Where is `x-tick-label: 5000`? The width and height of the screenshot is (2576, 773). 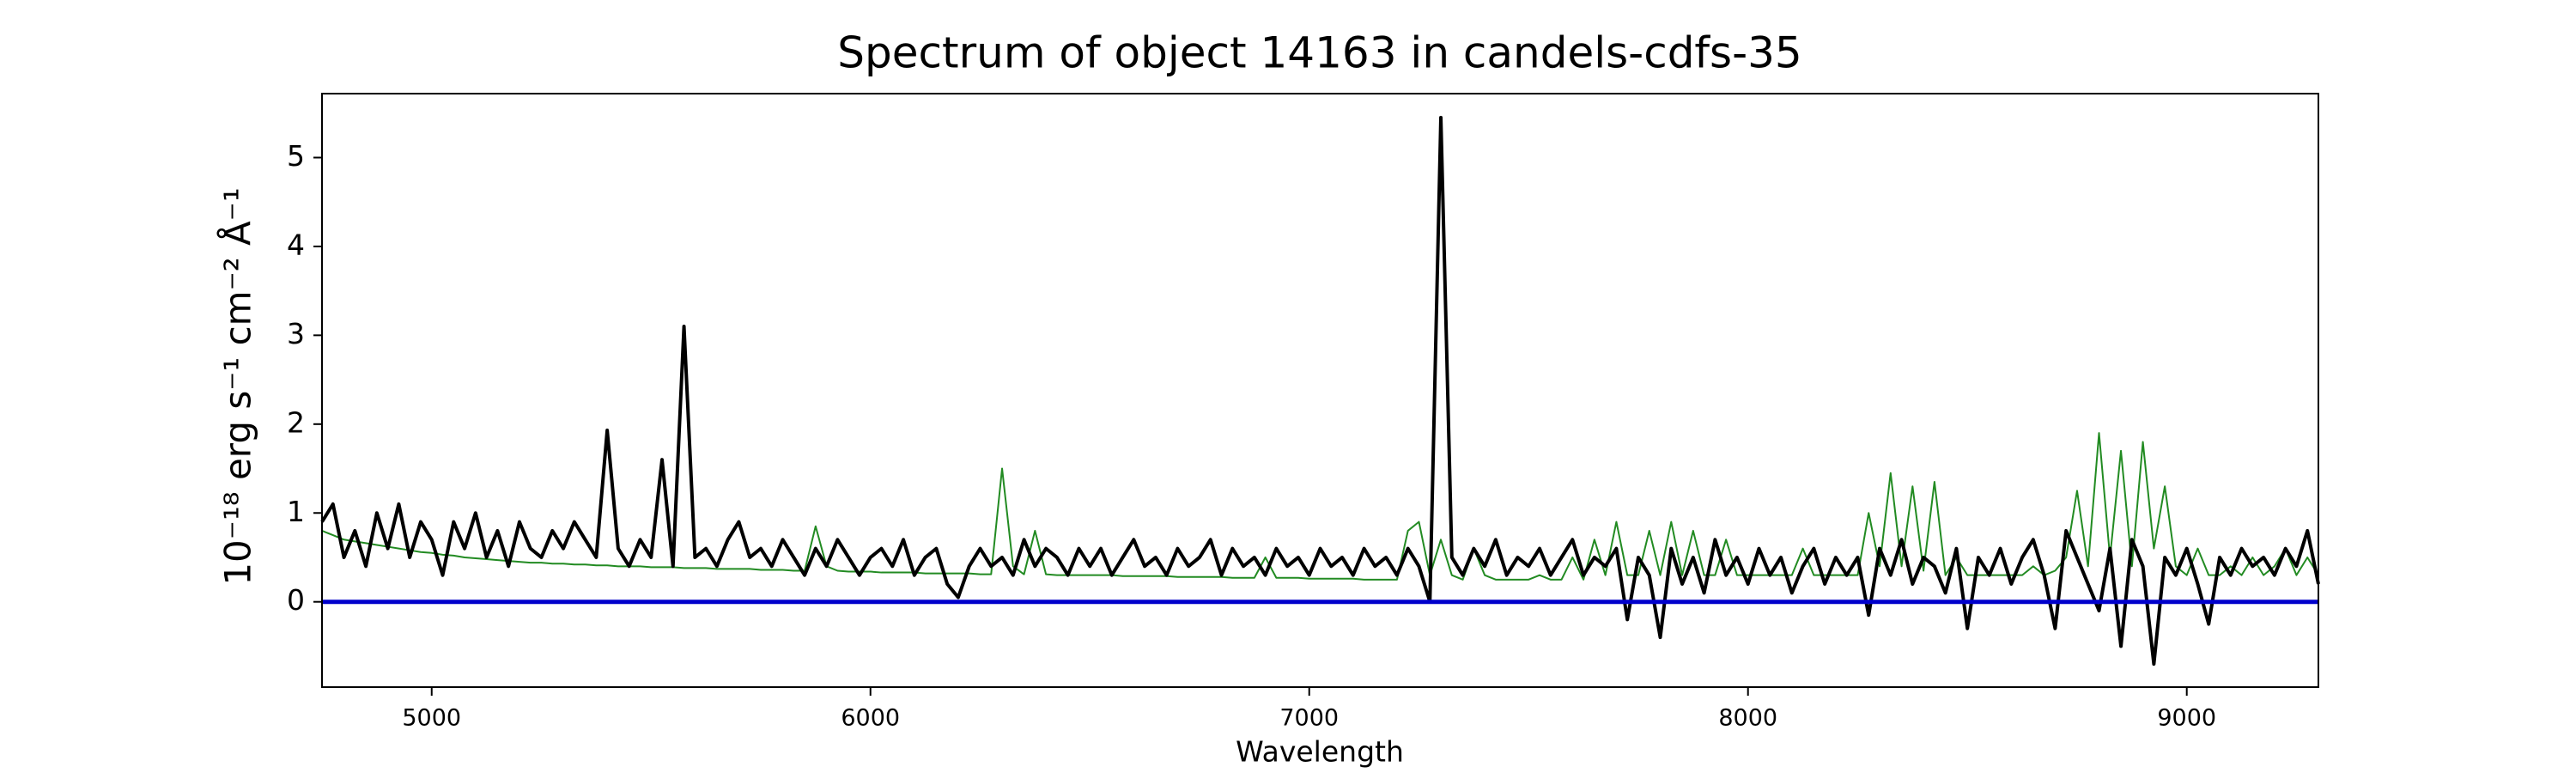
x-tick-label: 5000 is located at coordinates (431, 718).